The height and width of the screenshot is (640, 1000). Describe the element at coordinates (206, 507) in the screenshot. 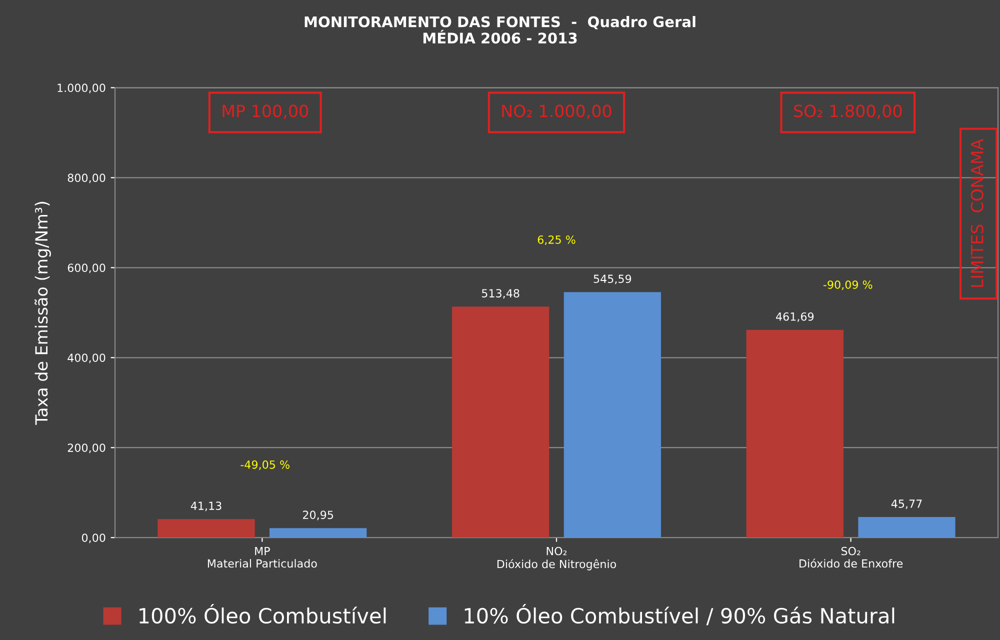

I see `data-label: 41,13` at that location.